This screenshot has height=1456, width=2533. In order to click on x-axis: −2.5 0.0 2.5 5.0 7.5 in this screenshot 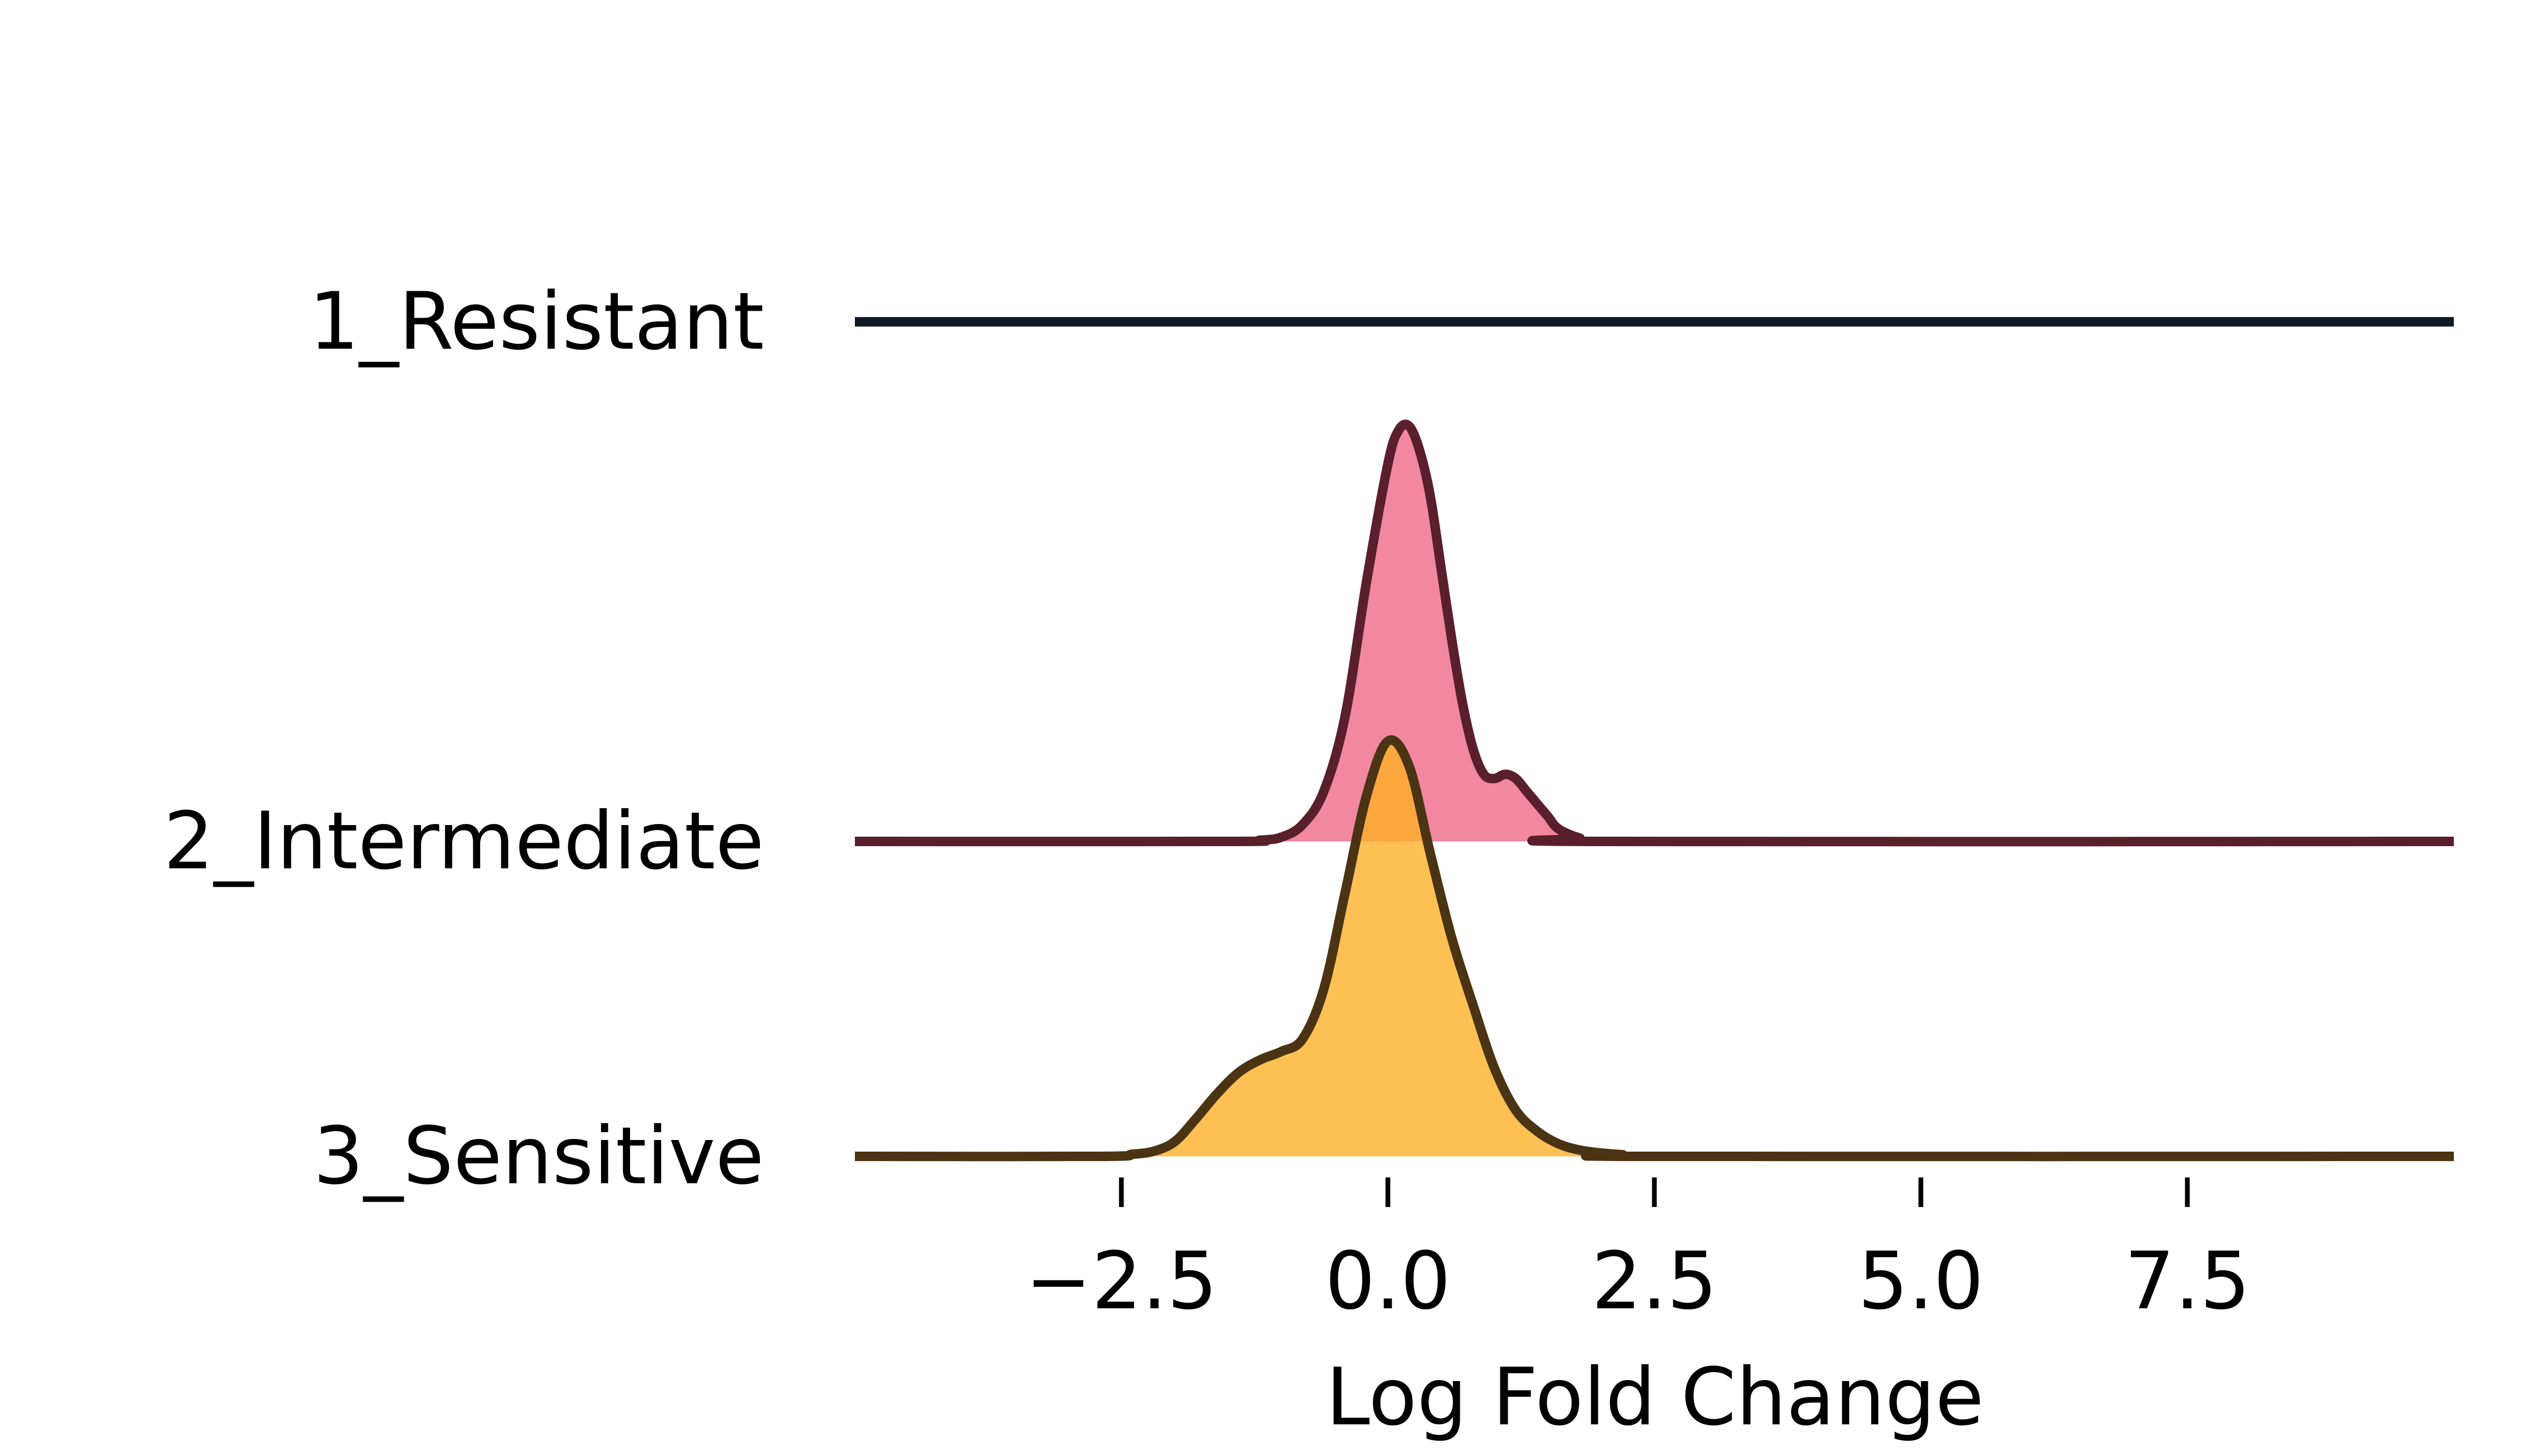, I will do `click(1637, 1252)`.